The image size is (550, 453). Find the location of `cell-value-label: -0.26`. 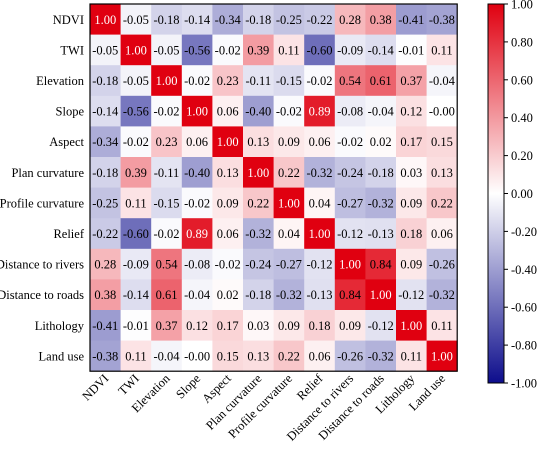

cell-value-label: -0.26 is located at coordinates (350, 356).